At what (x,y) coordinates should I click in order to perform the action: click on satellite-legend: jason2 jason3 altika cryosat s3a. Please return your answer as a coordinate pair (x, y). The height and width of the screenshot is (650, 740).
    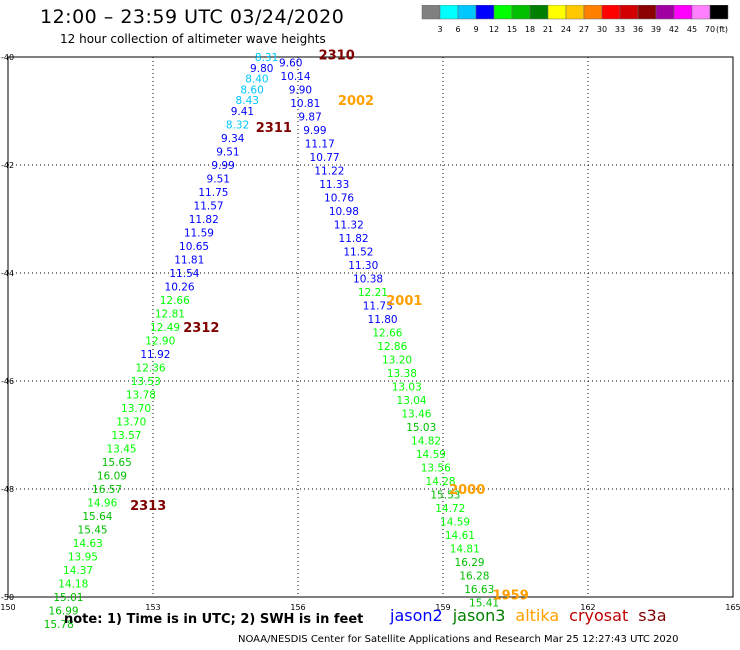
    Looking at the image, I should click on (533, 615).